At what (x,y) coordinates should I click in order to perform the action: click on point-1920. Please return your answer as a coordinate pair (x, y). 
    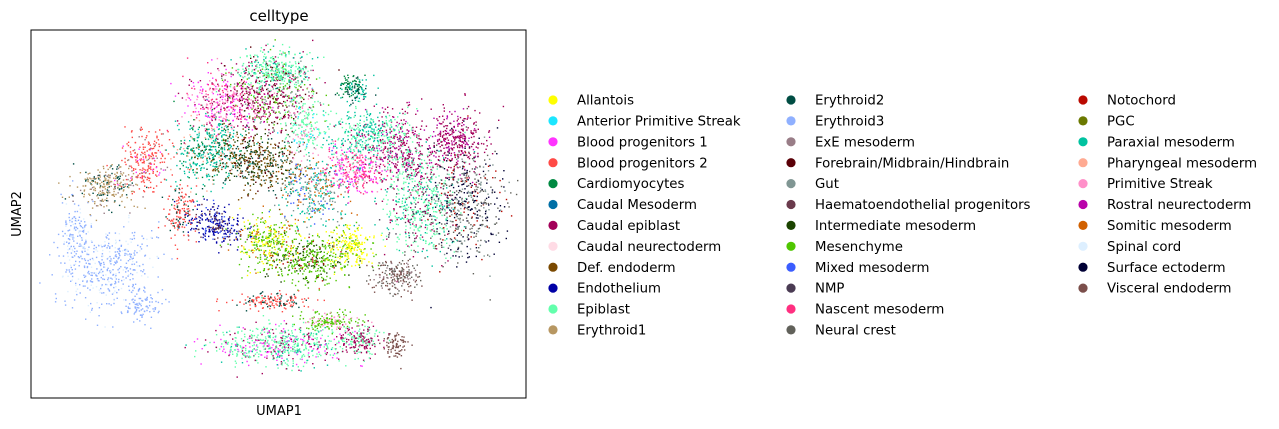
    Looking at the image, I should click on (209, 121).